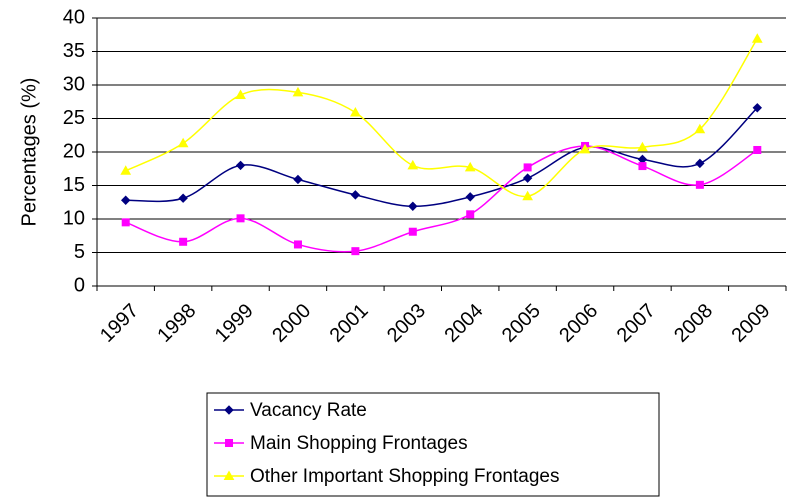 The image size is (789, 499). I want to click on y-axis-label: Percentages (%), so click(29, 152).